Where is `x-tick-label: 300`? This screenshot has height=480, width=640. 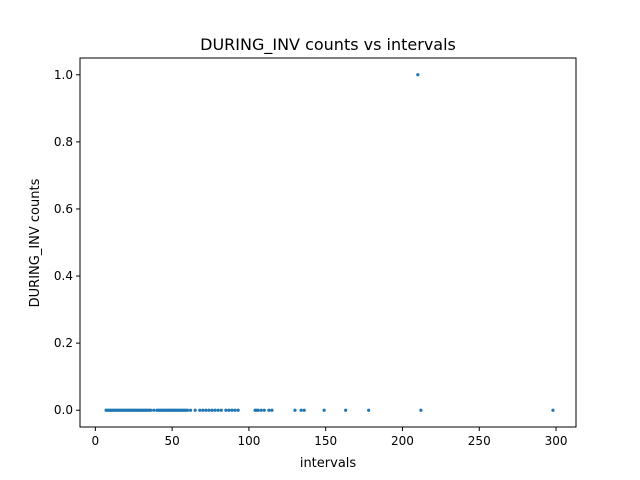
x-tick-label: 300 is located at coordinates (556, 441).